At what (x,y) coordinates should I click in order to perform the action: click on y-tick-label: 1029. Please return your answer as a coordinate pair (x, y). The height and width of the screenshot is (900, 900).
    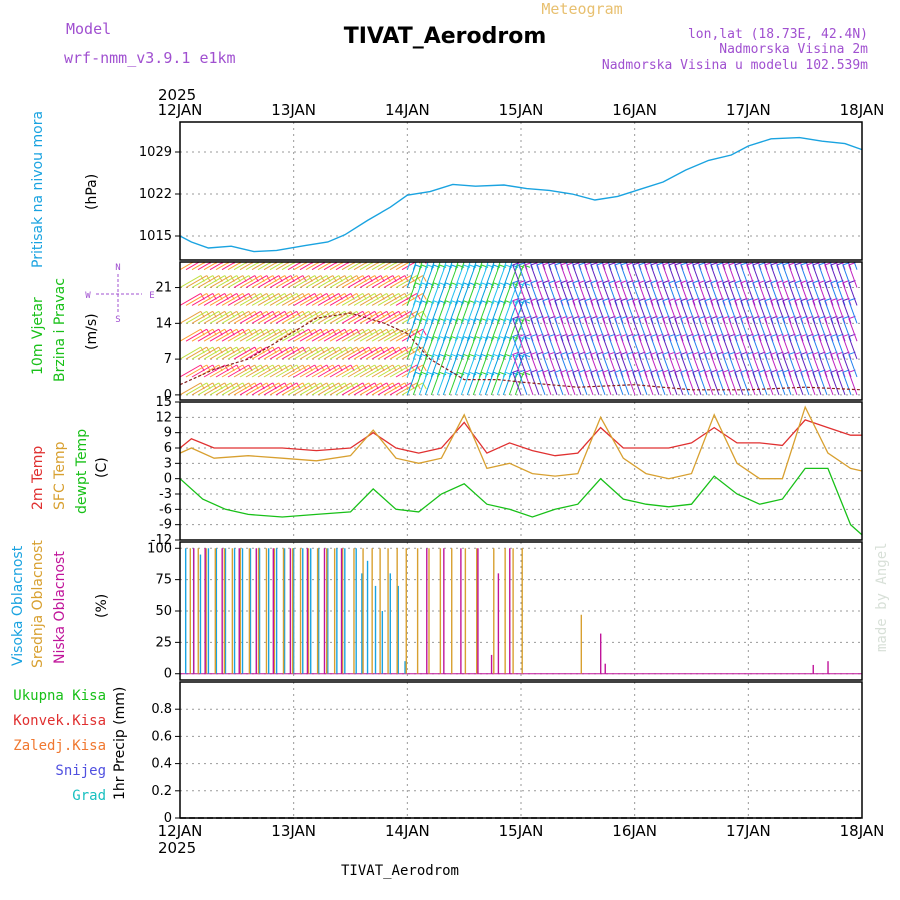
    Looking at the image, I should click on (155, 152).